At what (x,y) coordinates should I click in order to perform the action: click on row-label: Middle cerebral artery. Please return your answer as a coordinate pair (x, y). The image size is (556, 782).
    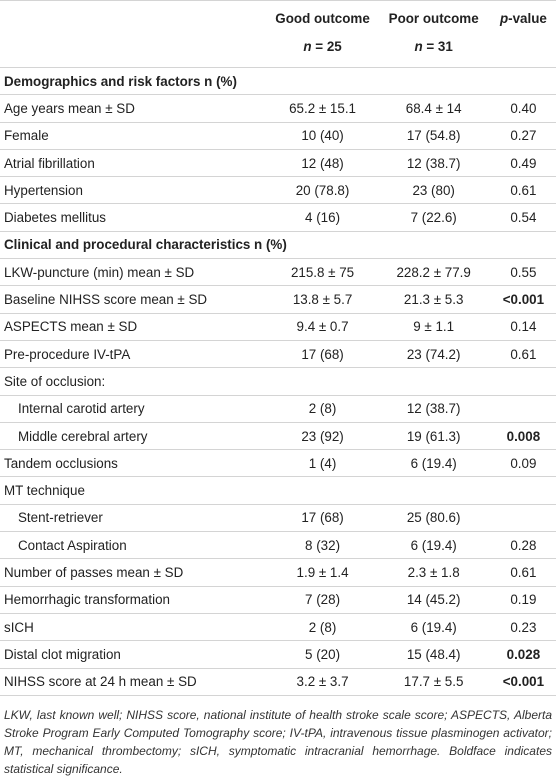
    Looking at the image, I should click on (134, 435).